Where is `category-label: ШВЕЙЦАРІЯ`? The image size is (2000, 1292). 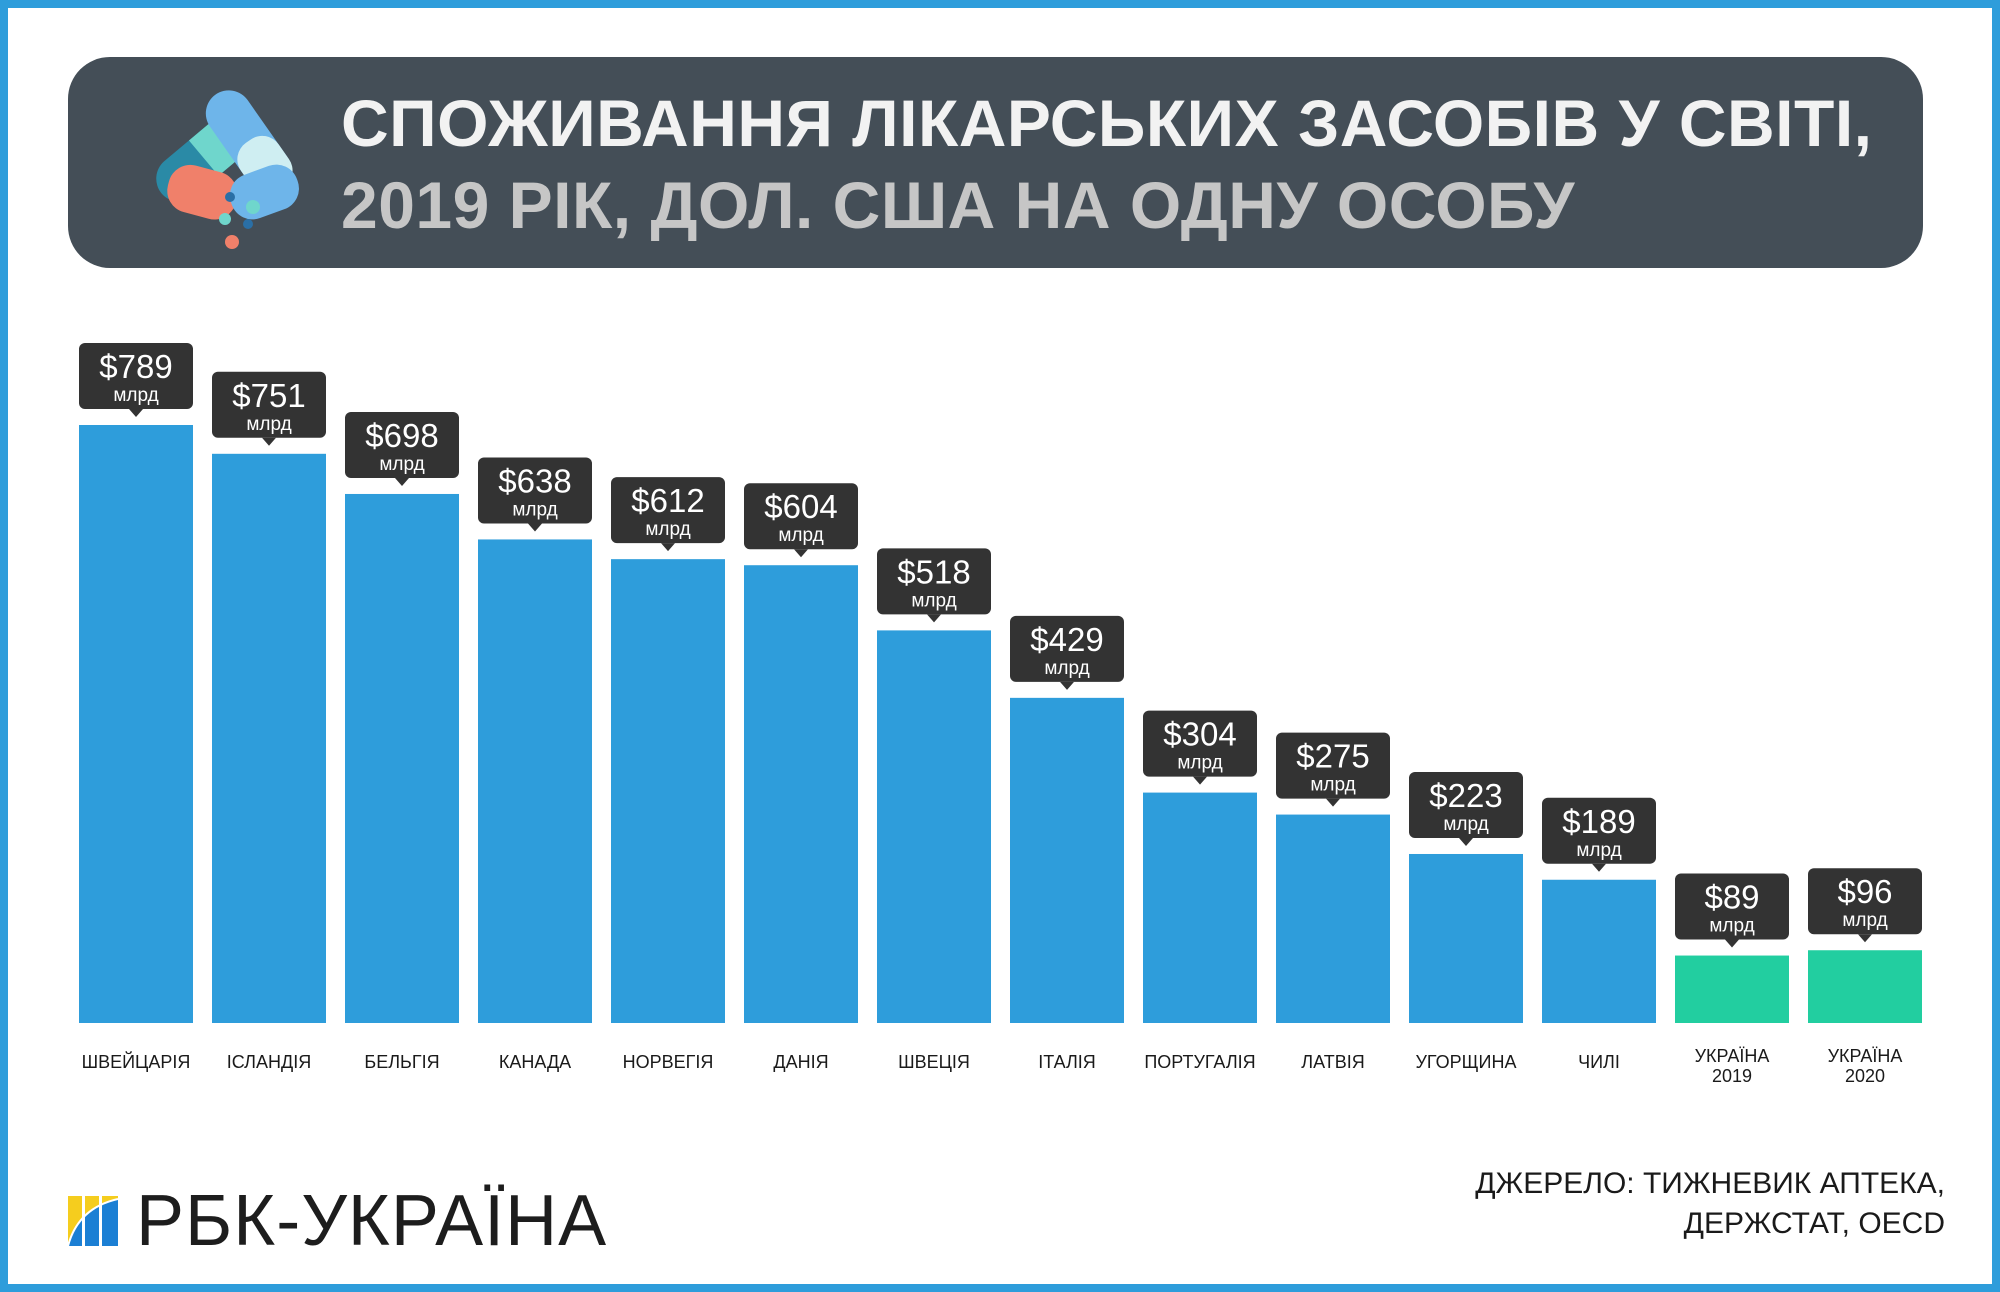
category-label: ШВЕЙЦАРІЯ is located at coordinates (136, 1061).